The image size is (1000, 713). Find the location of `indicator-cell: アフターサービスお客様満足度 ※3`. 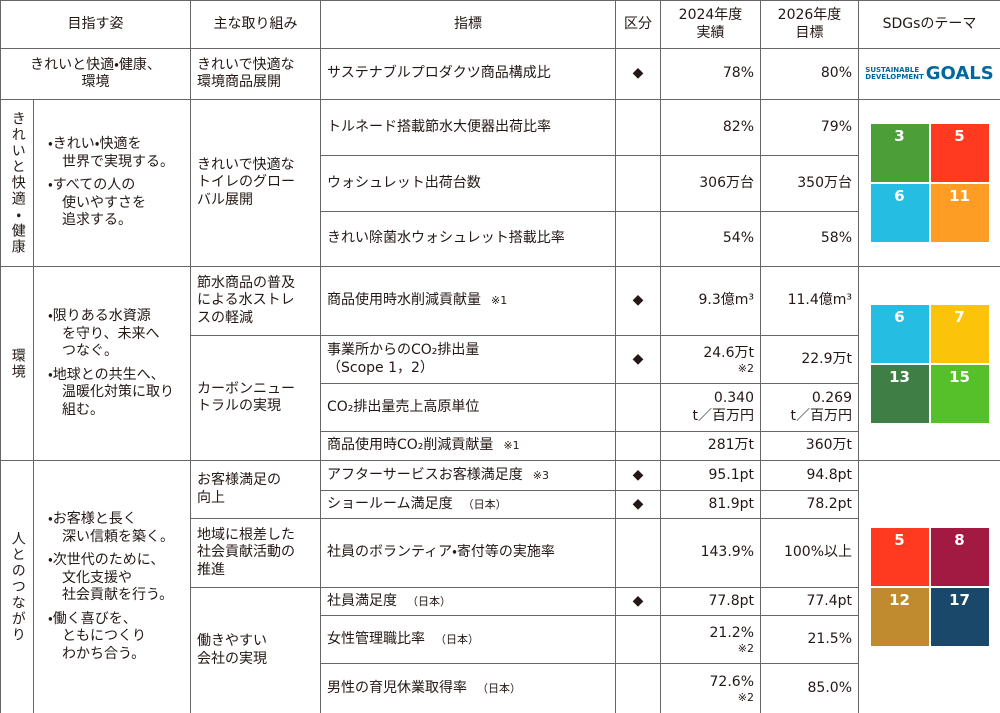

indicator-cell: アフターサービスお客様満足度 ※3 is located at coordinates (468, 475).